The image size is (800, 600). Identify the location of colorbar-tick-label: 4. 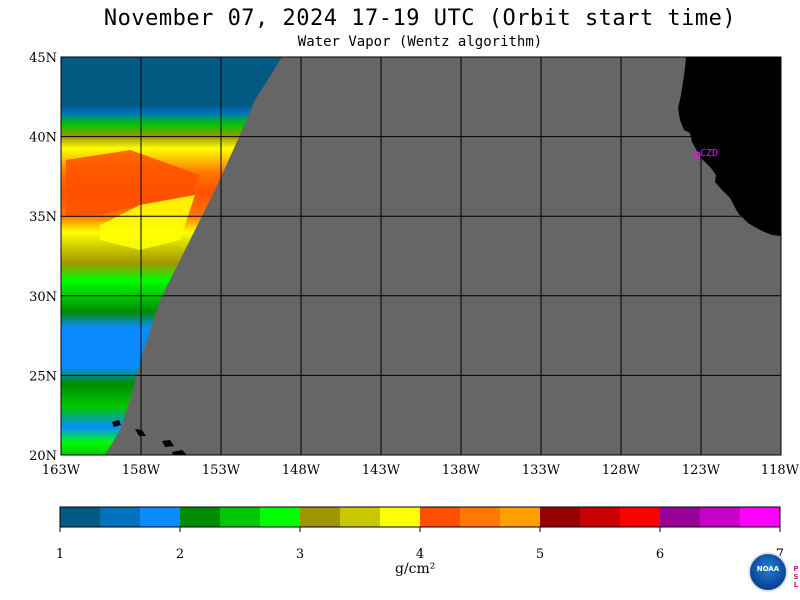
(420, 554).